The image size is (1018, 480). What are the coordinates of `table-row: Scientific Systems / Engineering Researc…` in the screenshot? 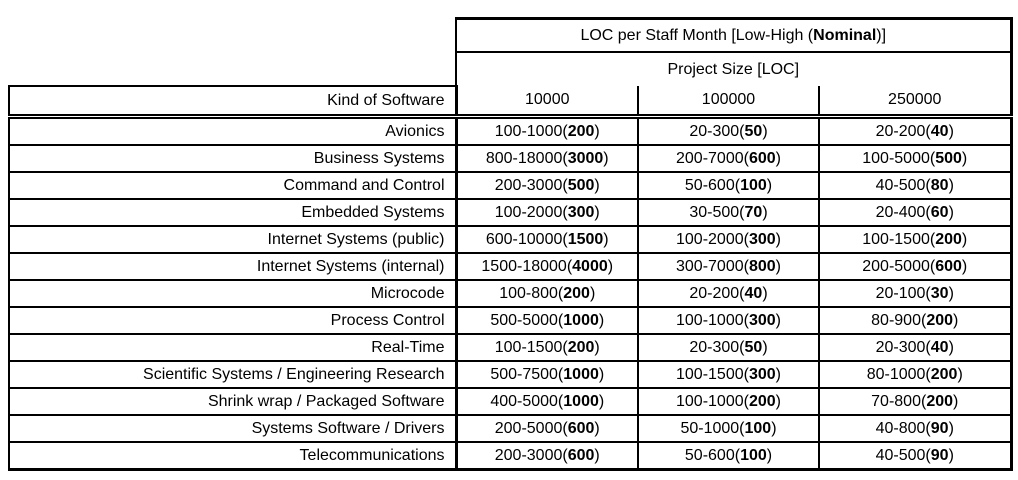 It's located at (510, 374).